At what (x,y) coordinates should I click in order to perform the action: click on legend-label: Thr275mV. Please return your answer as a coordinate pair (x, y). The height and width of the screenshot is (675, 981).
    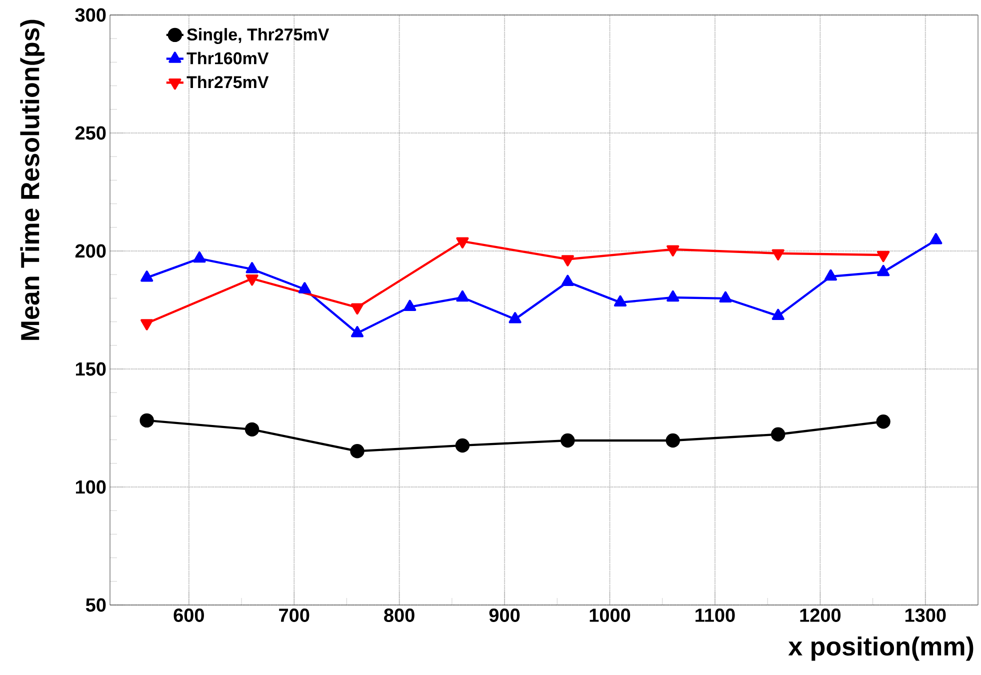
    Looking at the image, I should click on (227, 82).